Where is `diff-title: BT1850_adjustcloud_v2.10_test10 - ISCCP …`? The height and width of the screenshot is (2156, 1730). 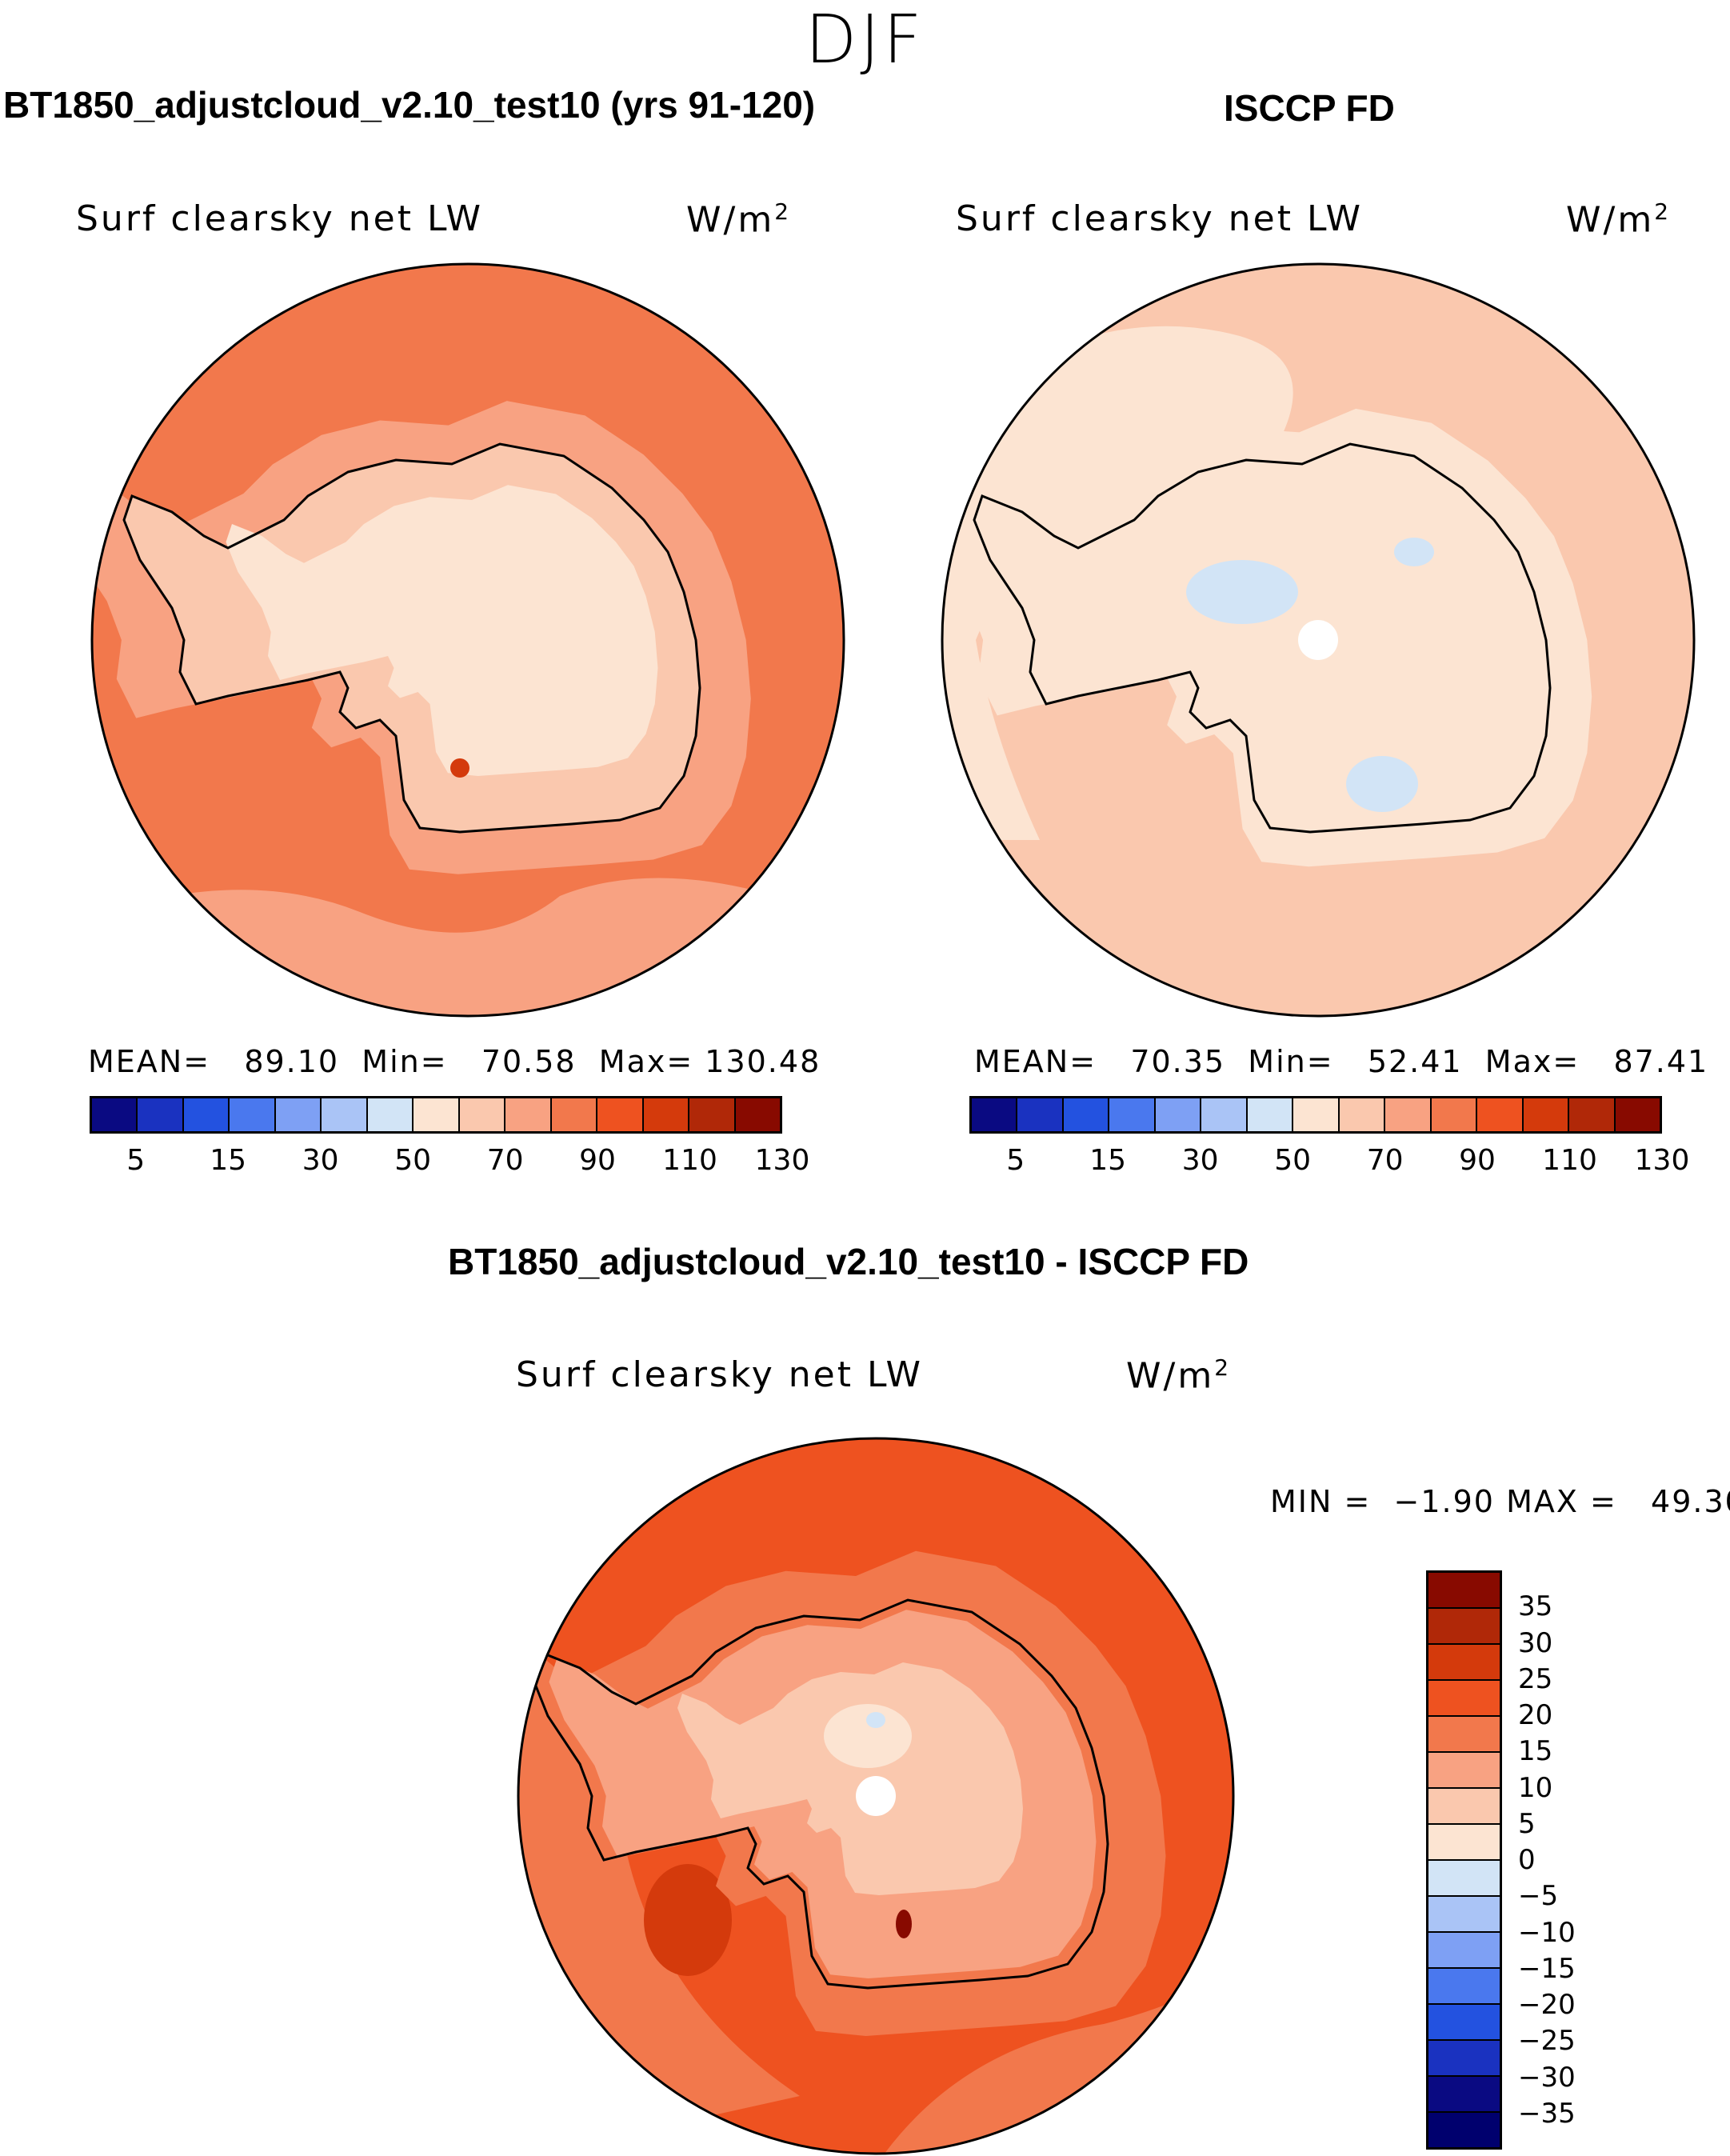
diff-title: BT1850_adjustcloud_v2.10_test10 - ISCCP … is located at coordinates (848, 1261).